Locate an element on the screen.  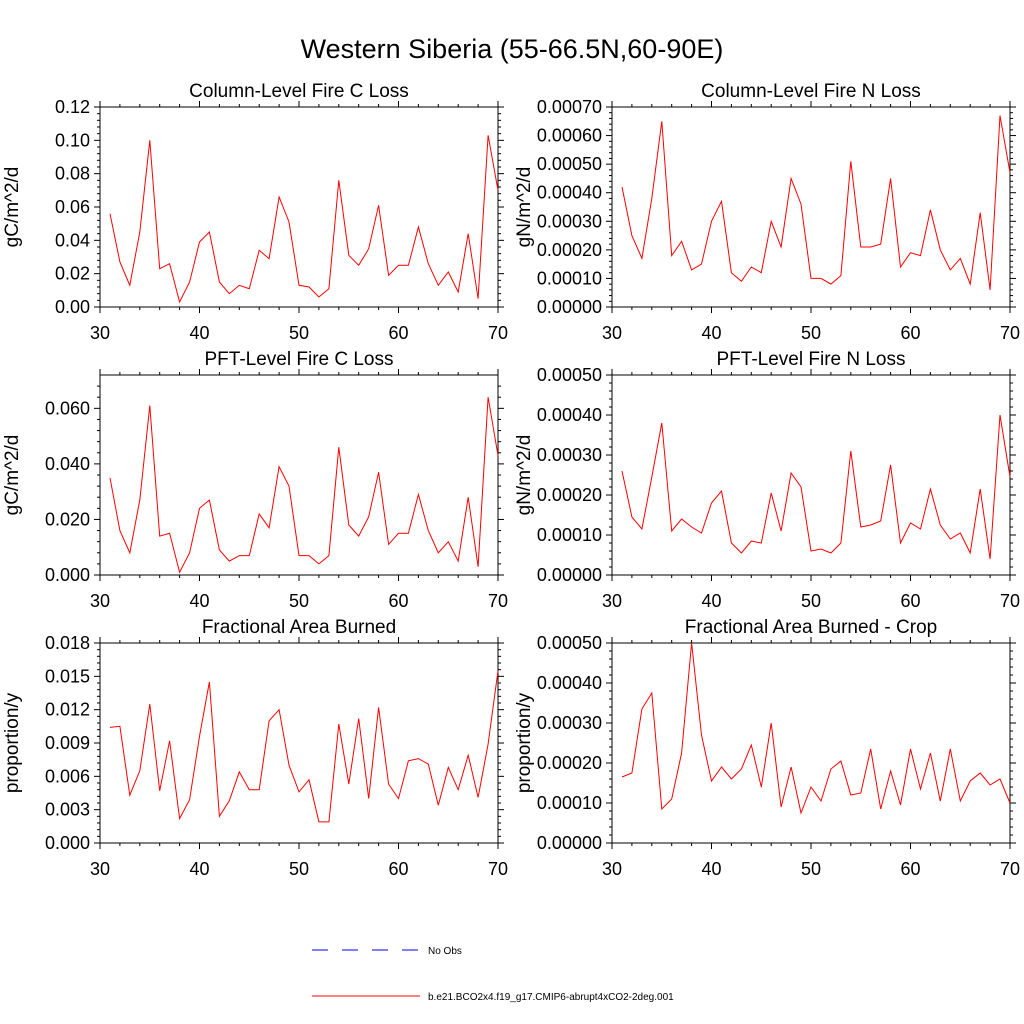
y-tick-label: 0.10 is located at coordinates (72, 140).